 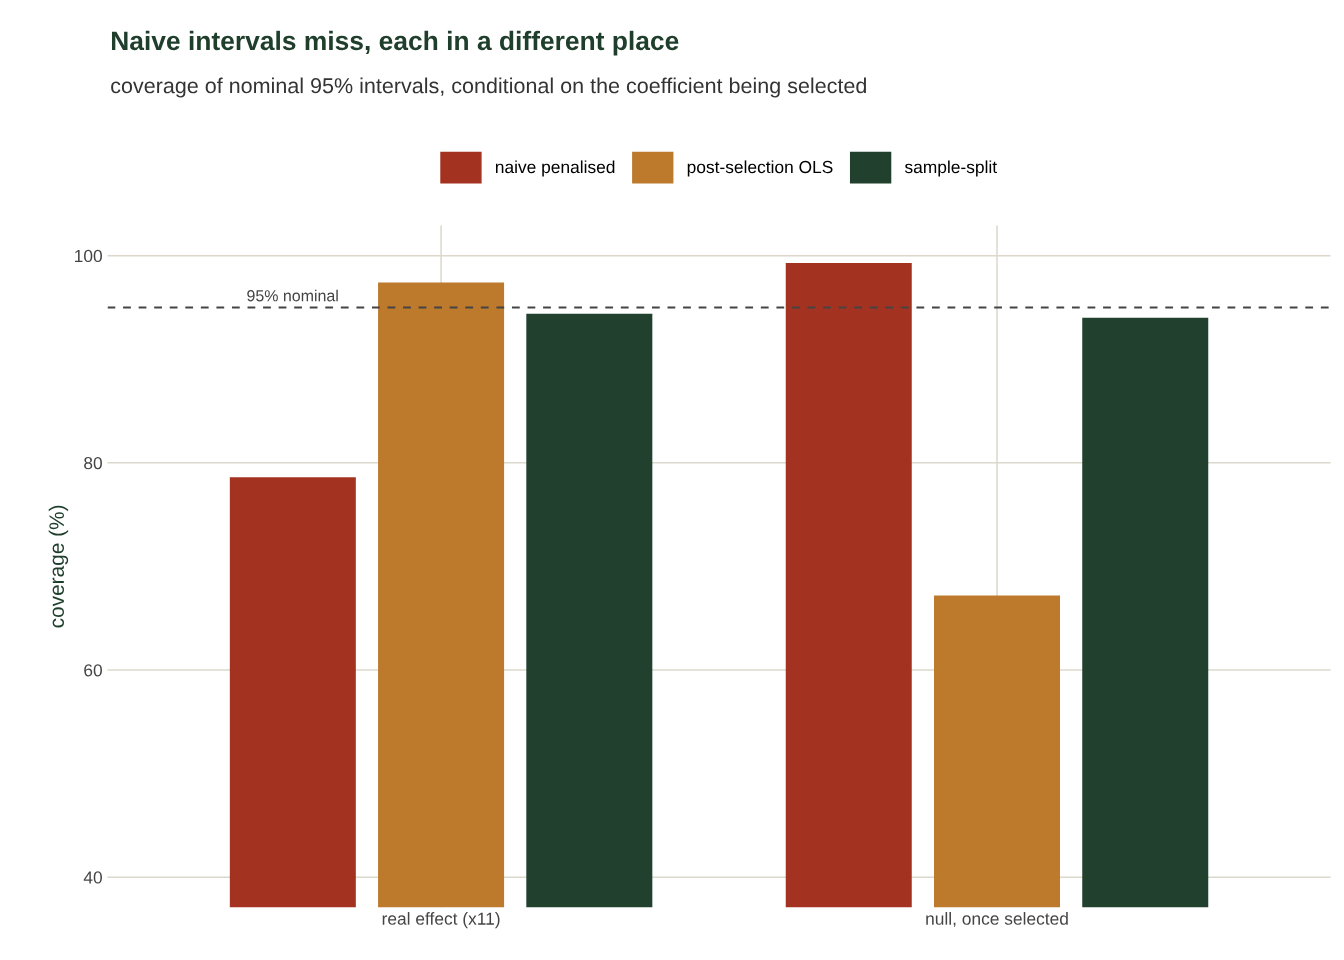 What do you see at coordinates (950, 168) in the screenshot?
I see `legend-label: sample-split` at bounding box center [950, 168].